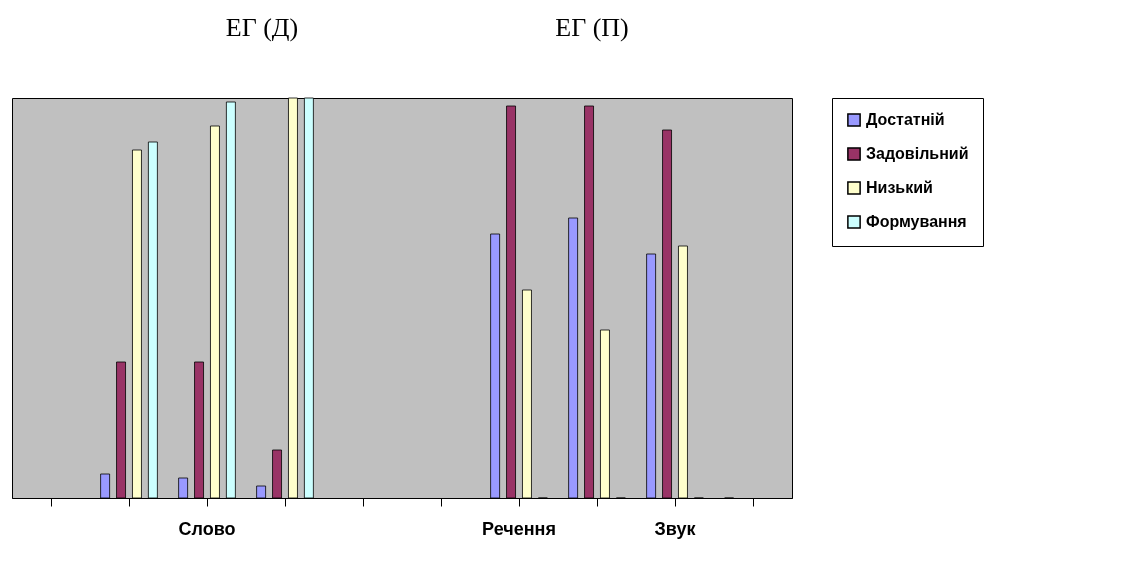 Image resolution: width=1126 pixels, height=580 pixels. Describe the element at coordinates (675, 528) in the screenshot. I see `x-tick-label: Звук` at that location.